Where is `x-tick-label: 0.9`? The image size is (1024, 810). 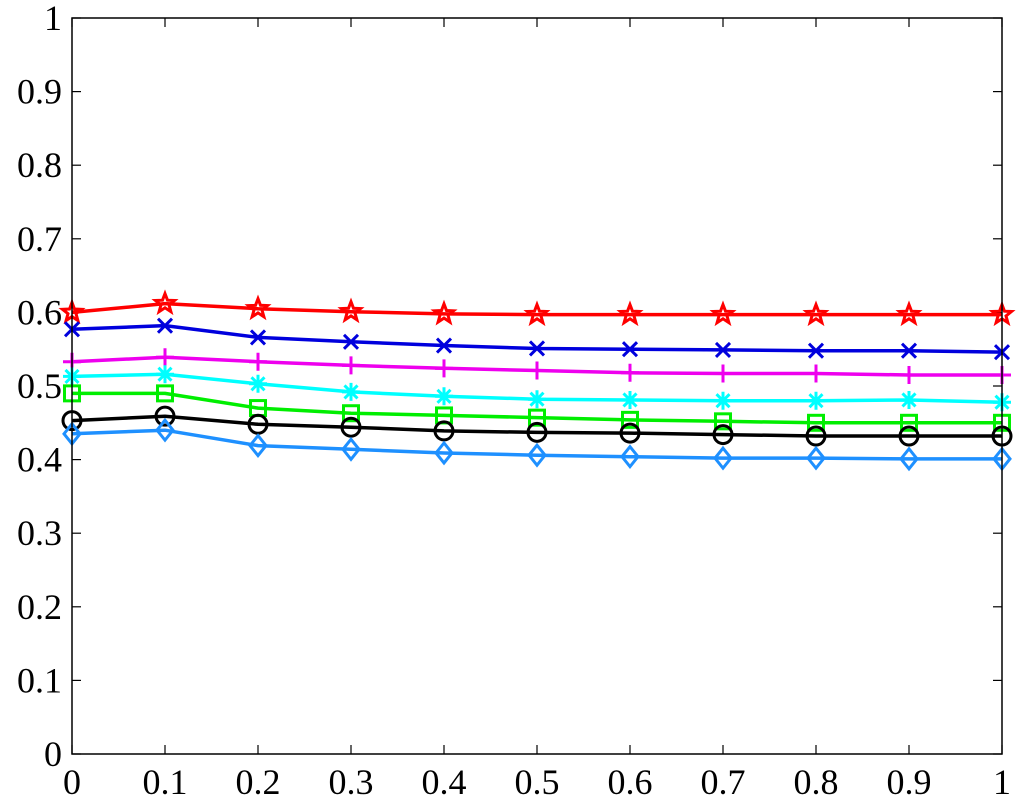
x-tick-label: 0.9 is located at coordinates (909, 782).